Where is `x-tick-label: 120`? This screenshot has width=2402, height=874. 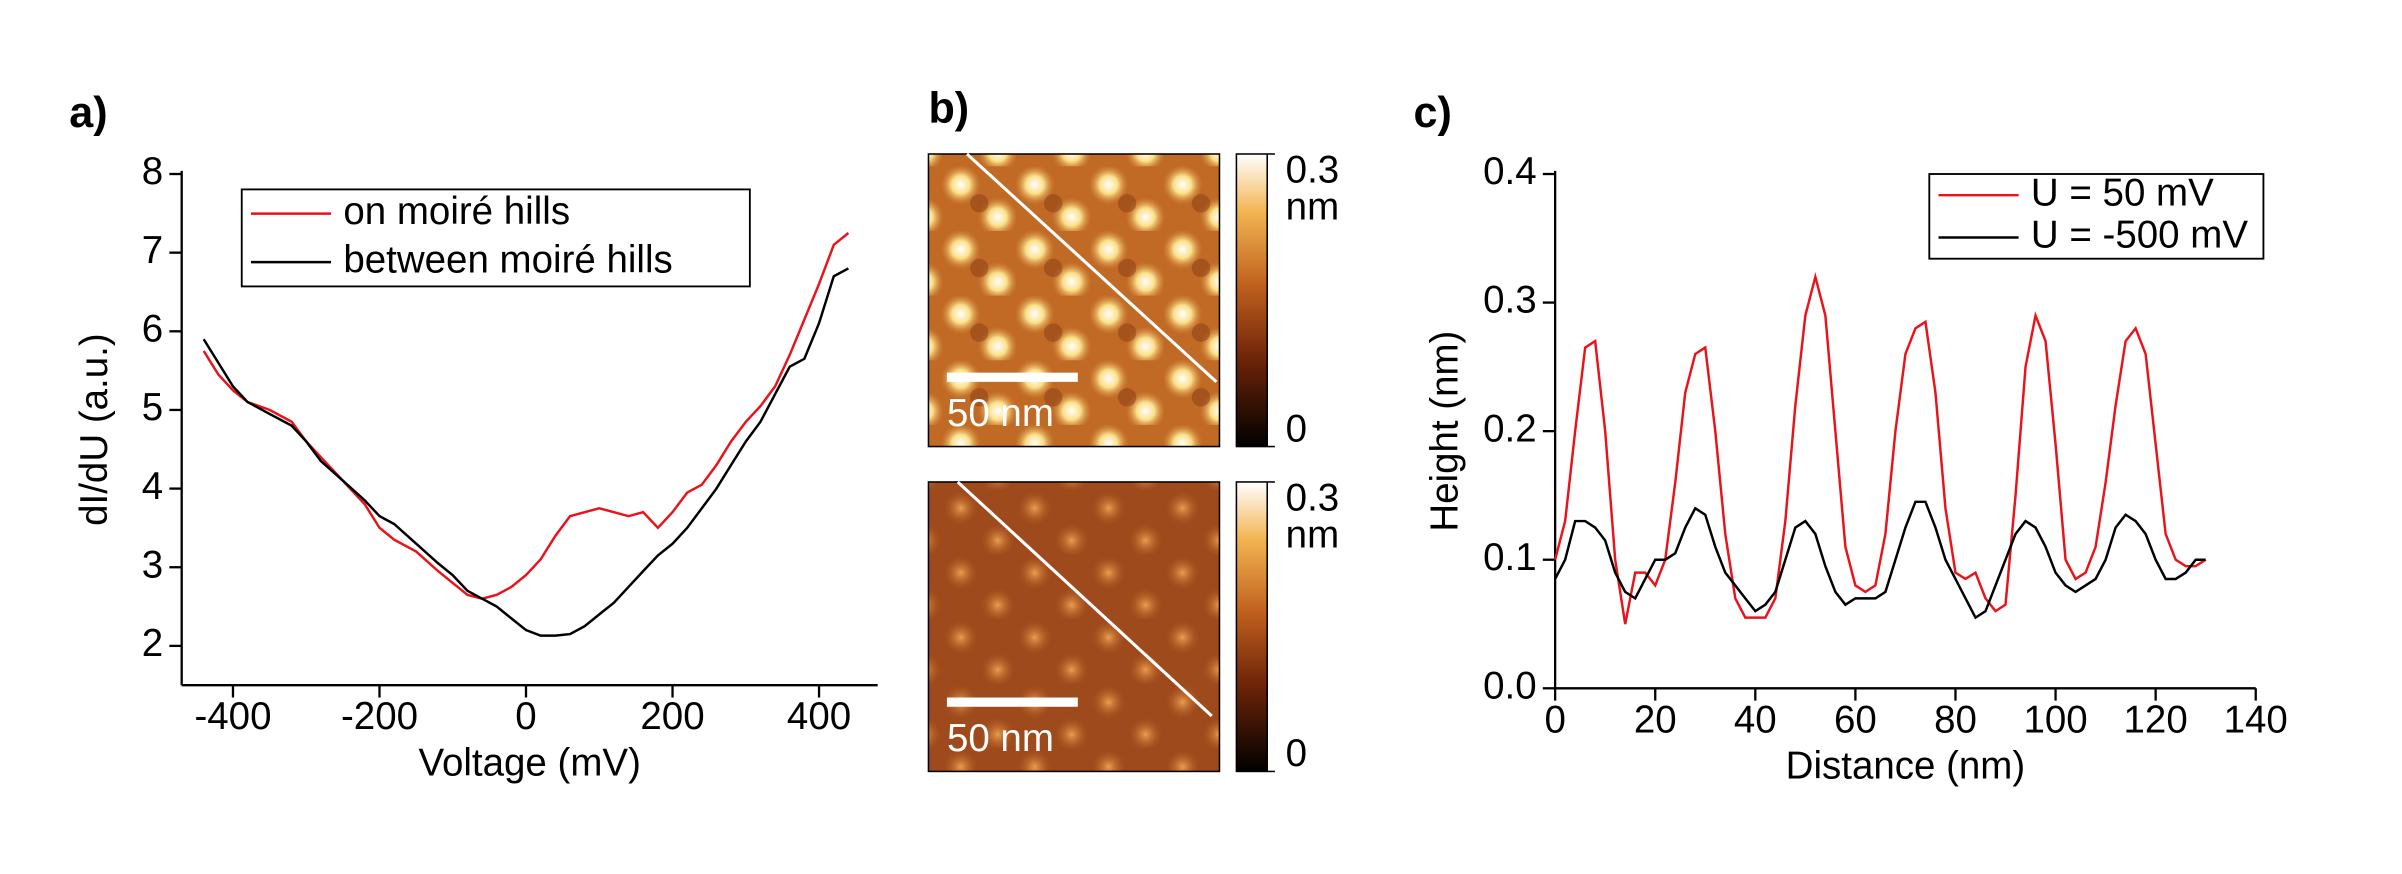
x-tick-label: 120 is located at coordinates (2156, 719).